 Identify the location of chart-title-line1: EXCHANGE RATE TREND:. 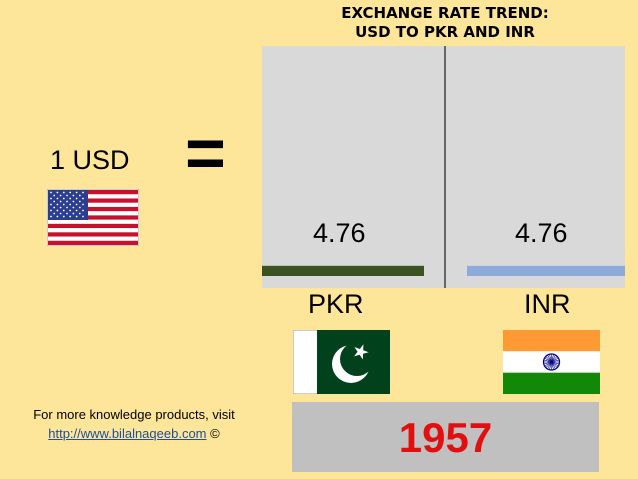
(445, 13).